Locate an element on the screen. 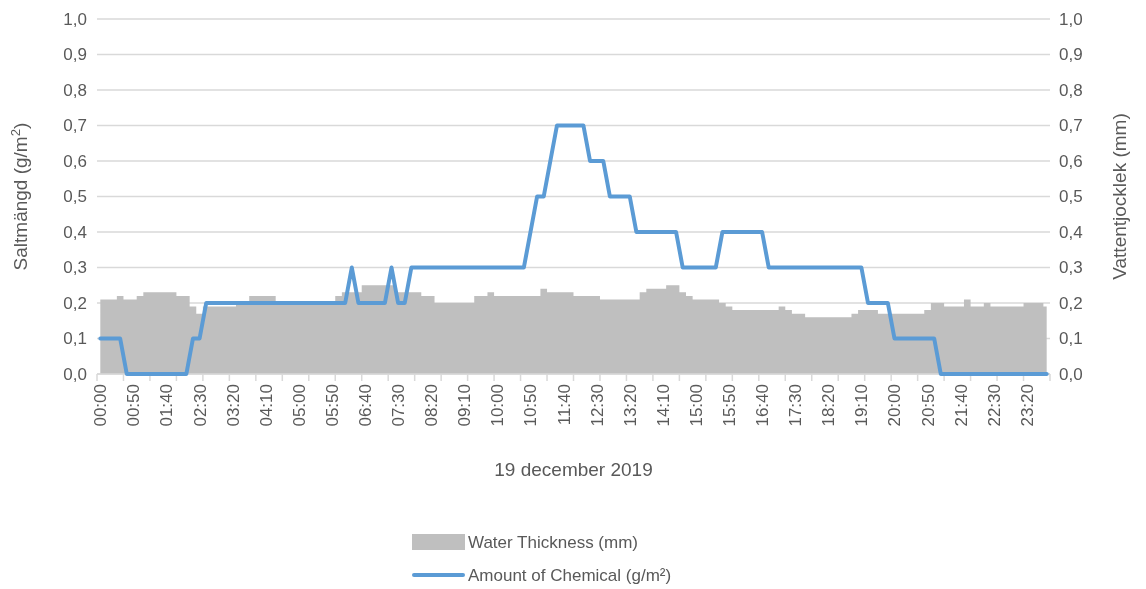 The image size is (1146, 589). y2-tick-label: 0,1 is located at coordinates (1071, 339).